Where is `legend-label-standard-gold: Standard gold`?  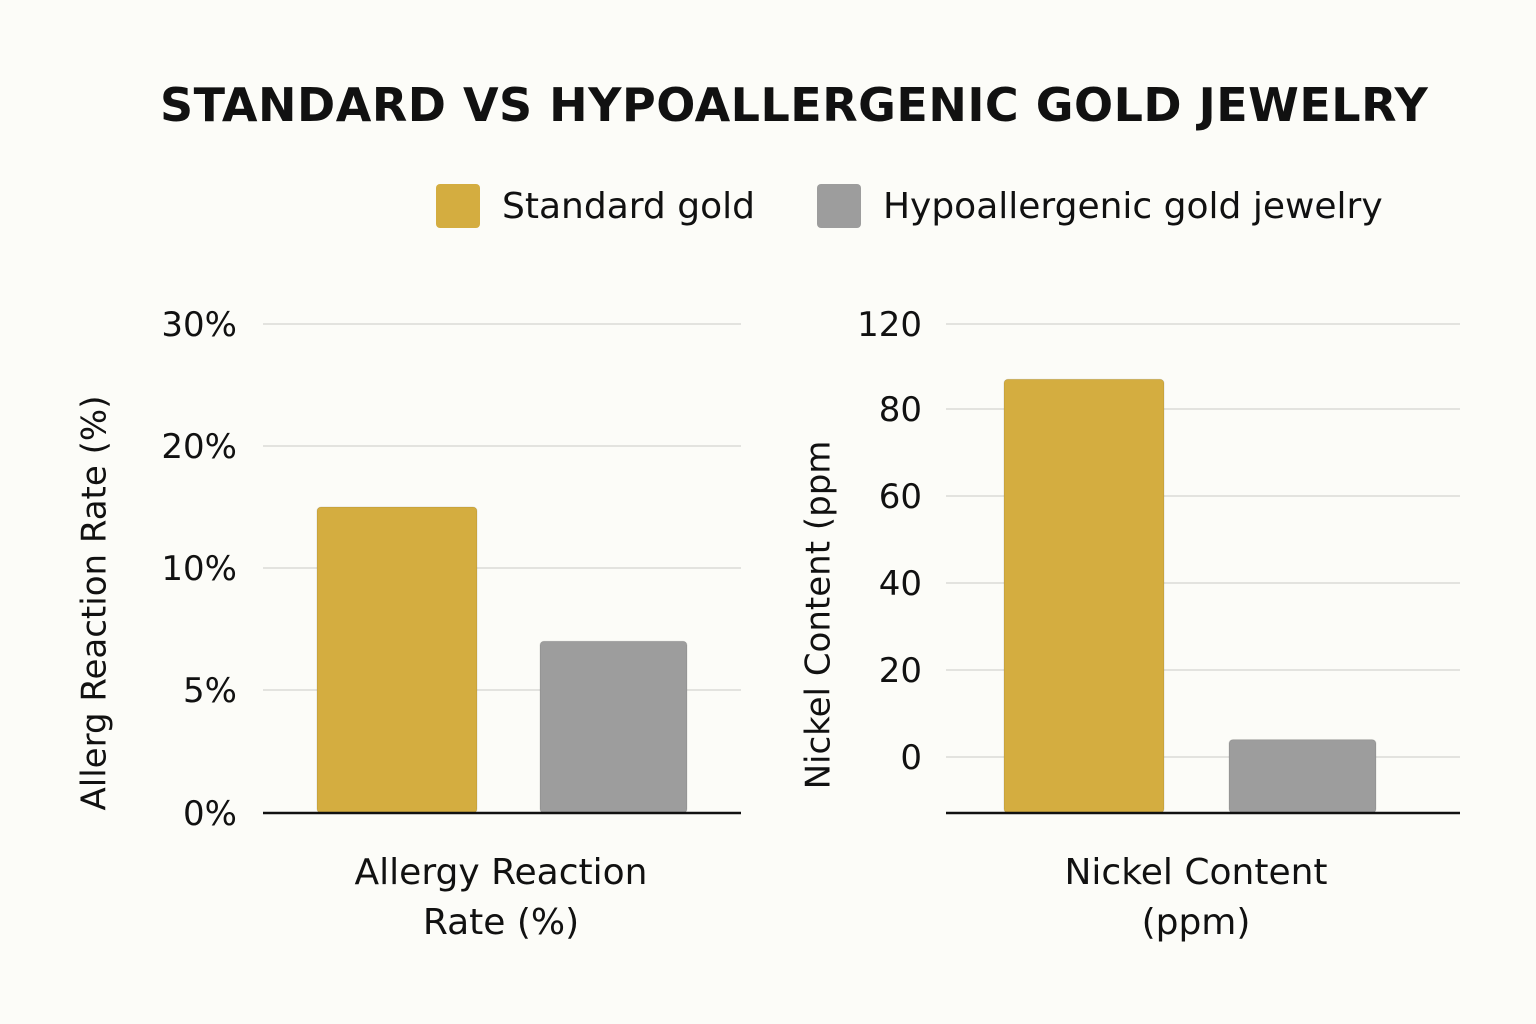
legend-label-standard-gold: Standard gold is located at coordinates (628, 206).